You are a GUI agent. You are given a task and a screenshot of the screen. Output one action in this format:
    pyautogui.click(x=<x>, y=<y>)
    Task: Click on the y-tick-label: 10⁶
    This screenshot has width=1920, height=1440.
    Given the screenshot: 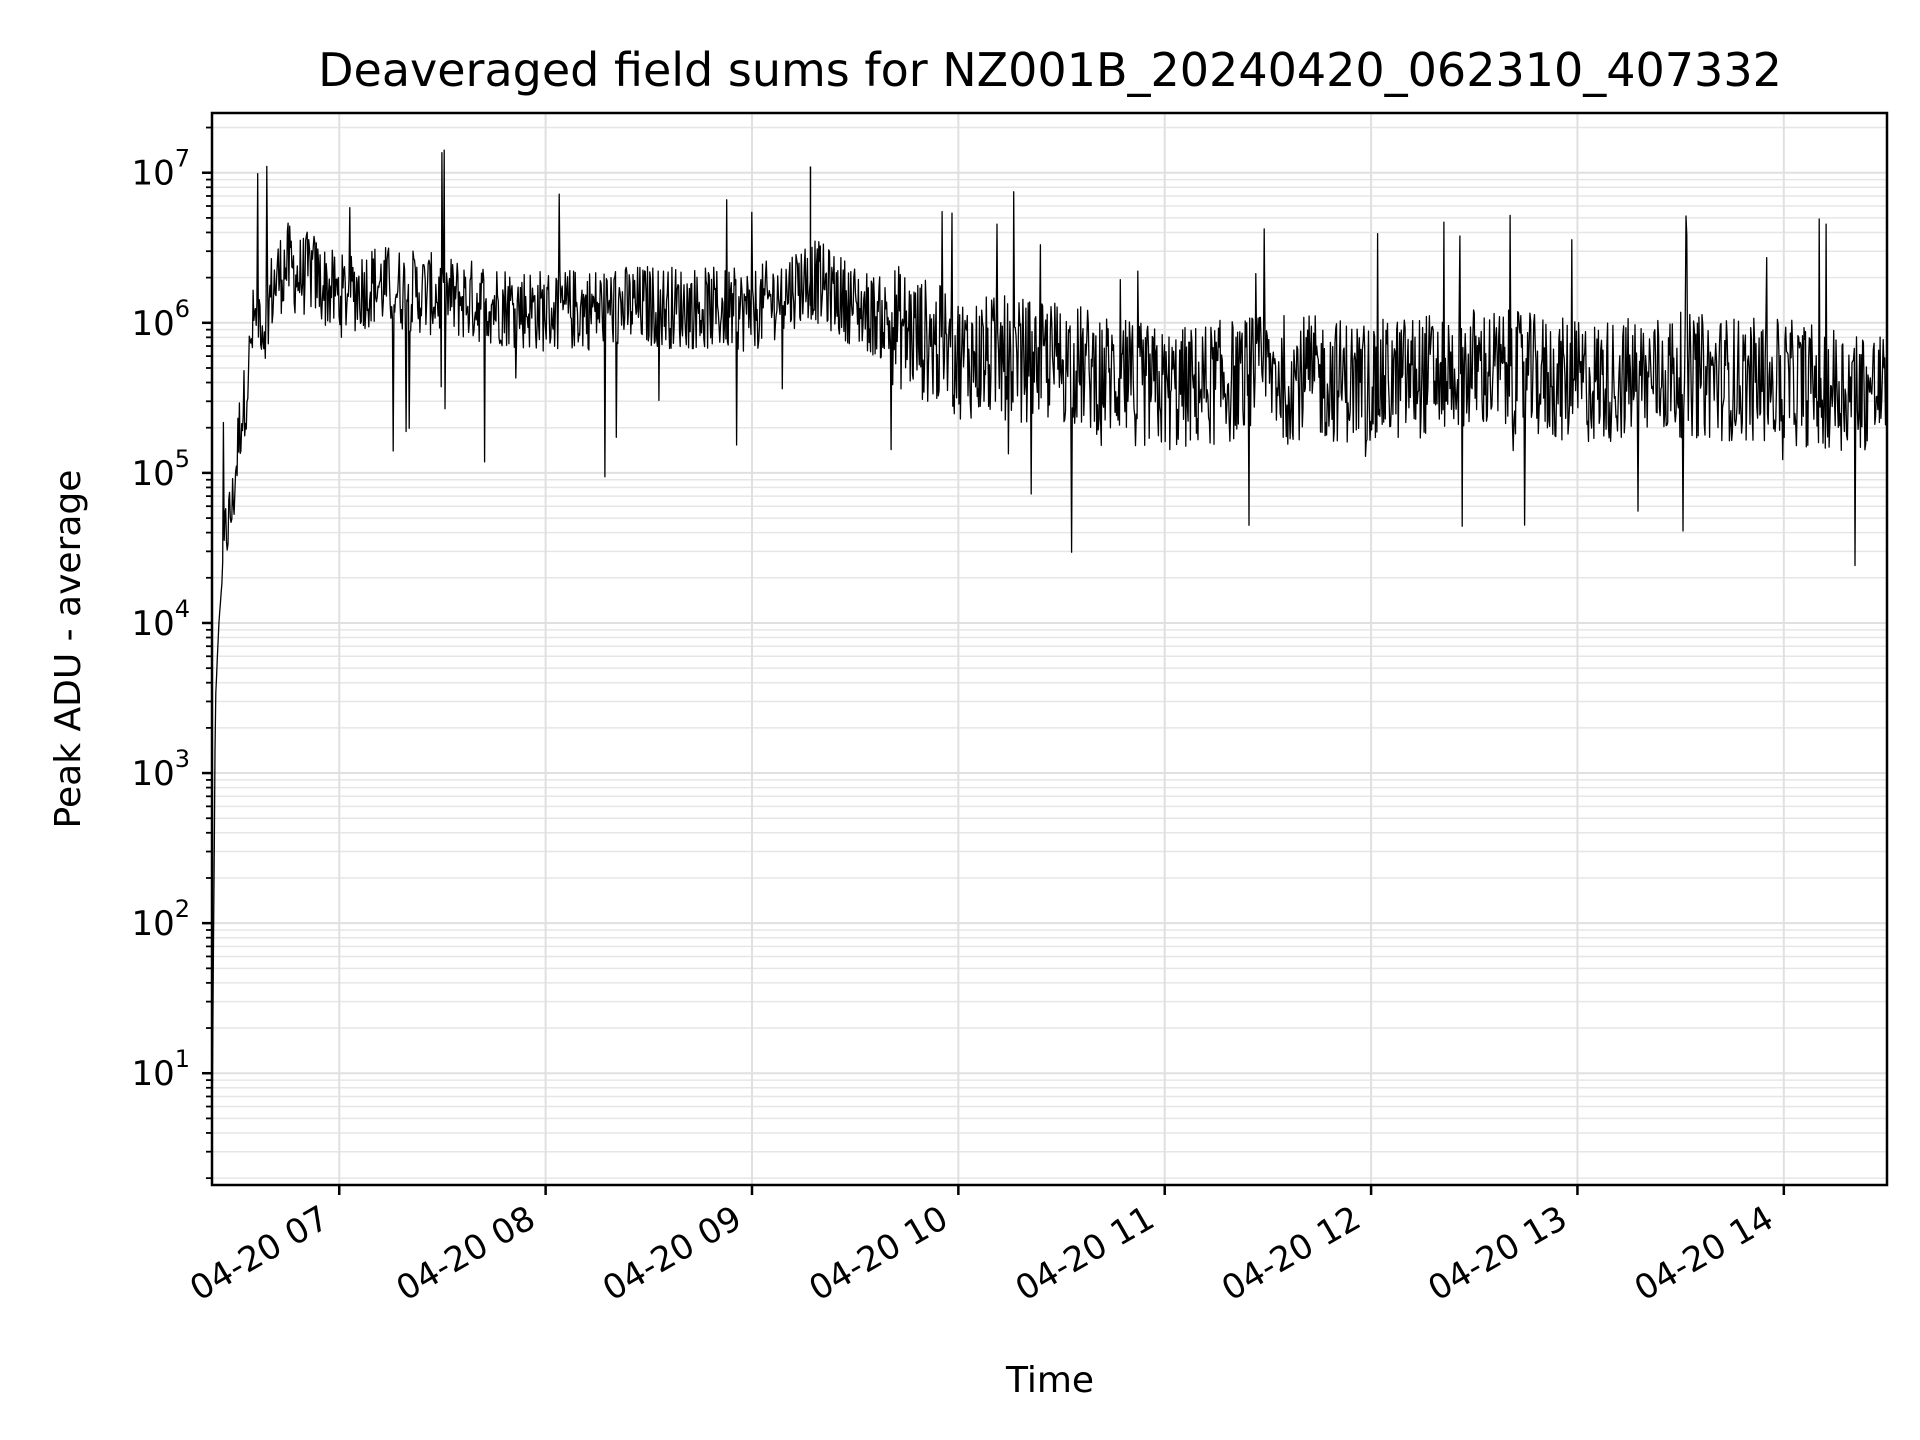 What is the action you would take?
    pyautogui.click(x=160, y=319)
    